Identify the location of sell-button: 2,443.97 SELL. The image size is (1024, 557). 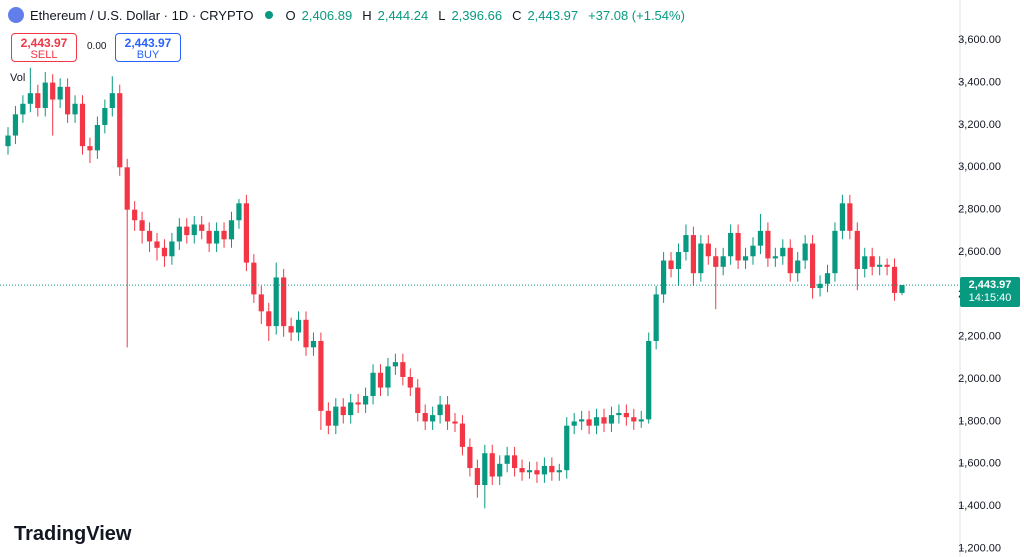
(44, 47).